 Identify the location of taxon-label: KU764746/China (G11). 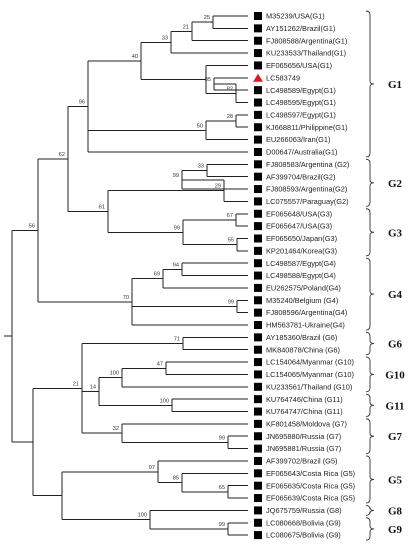
(304, 399).